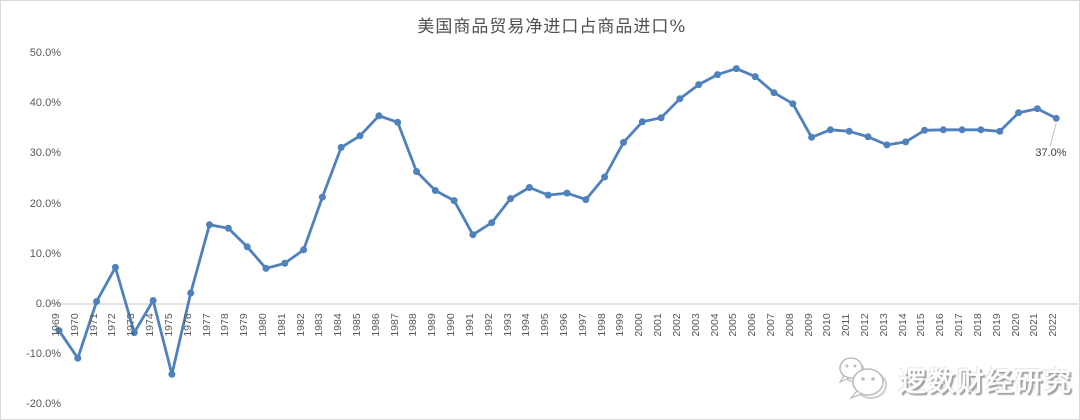 Image resolution: width=1080 pixels, height=420 pixels. What do you see at coordinates (244, 325) in the screenshot?
I see `x-tick-label: 1979` at bounding box center [244, 325].